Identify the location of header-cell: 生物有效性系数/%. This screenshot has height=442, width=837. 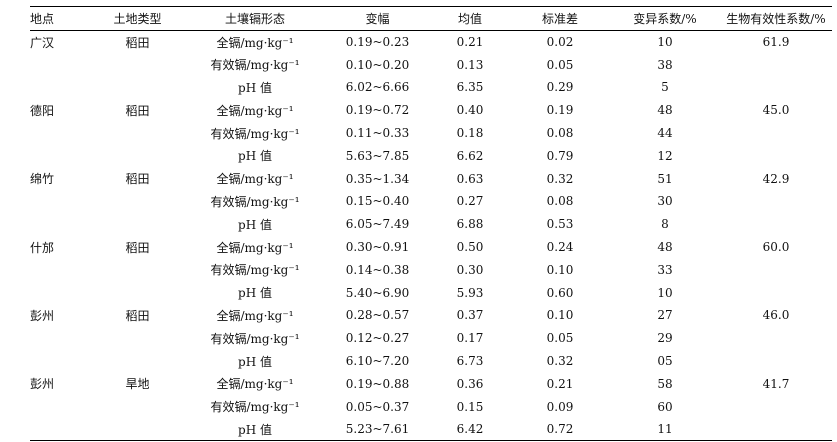
(776, 19).